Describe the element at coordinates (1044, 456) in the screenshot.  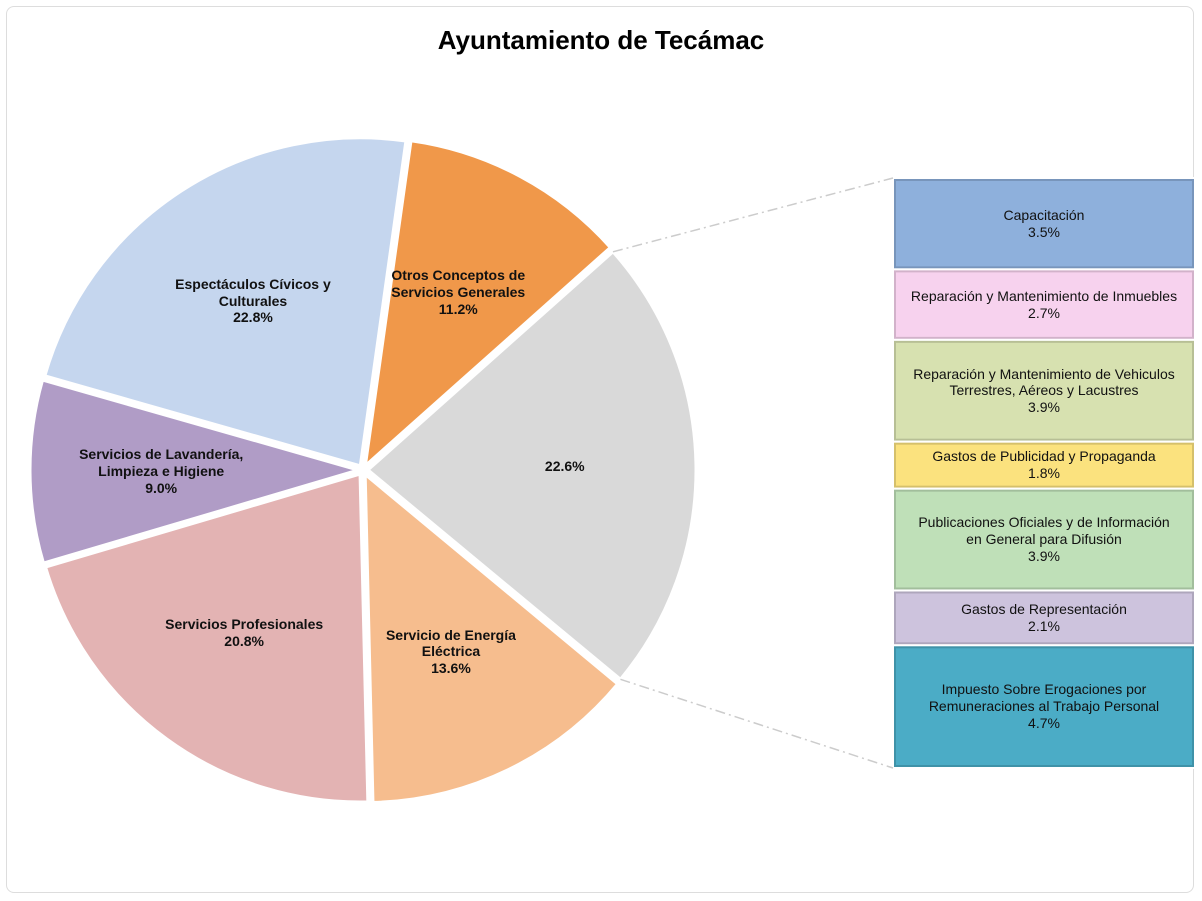
I see `bar-name: Gastos de Publicidad y Propaganda` at that location.